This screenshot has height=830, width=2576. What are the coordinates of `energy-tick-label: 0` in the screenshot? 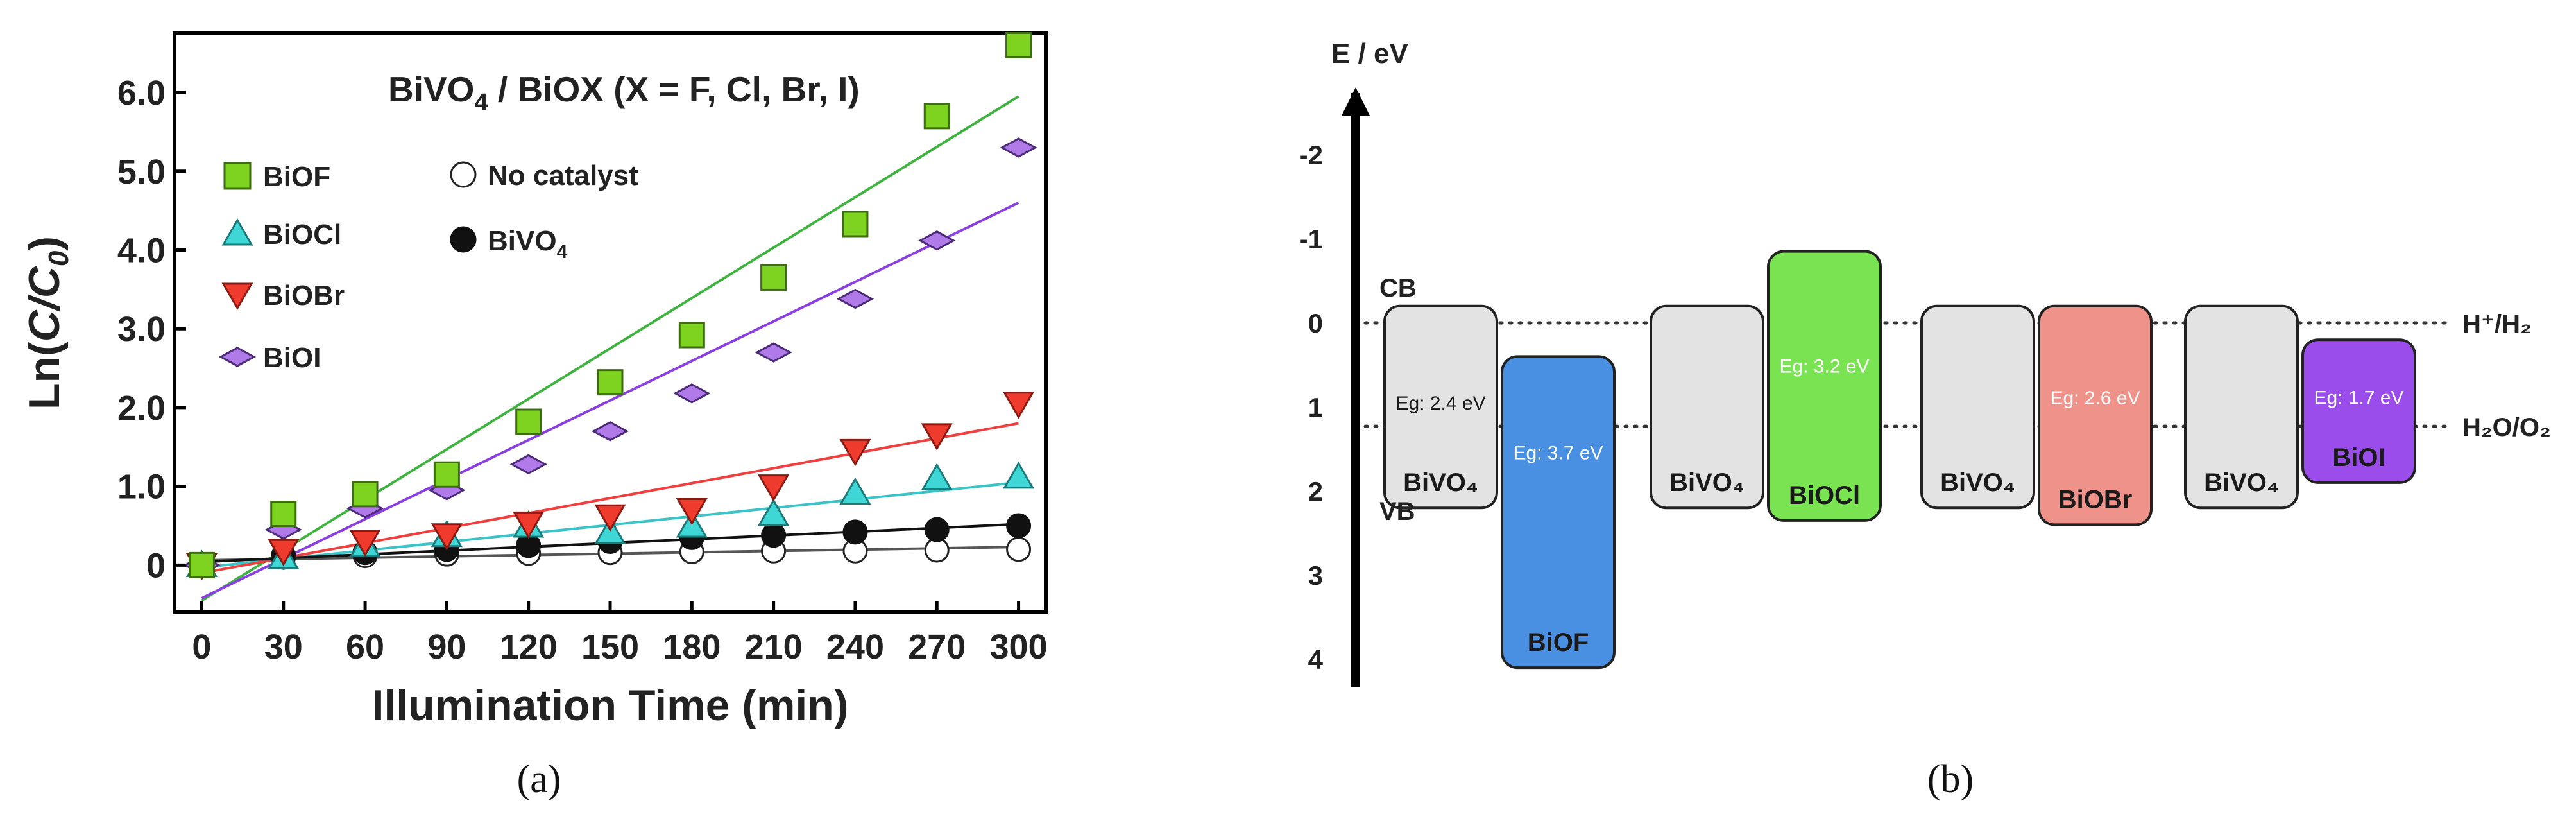 It's located at (1315, 323).